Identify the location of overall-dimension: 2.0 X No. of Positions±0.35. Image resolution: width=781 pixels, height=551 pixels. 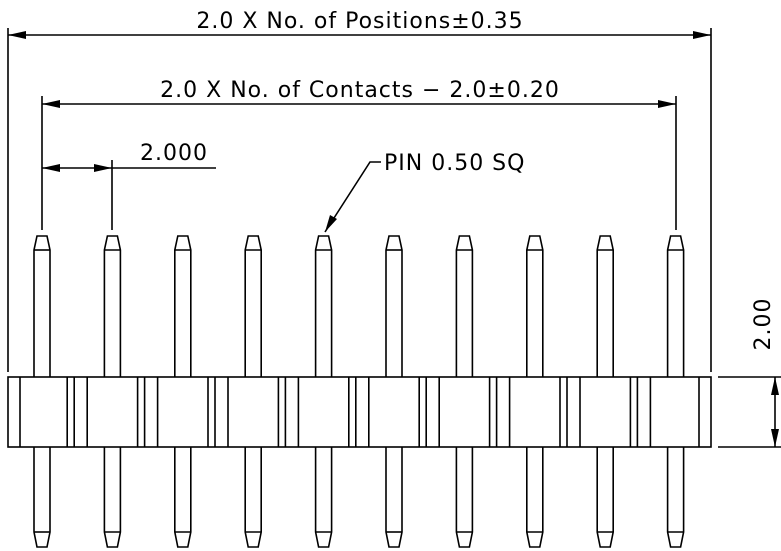
(359, 21).